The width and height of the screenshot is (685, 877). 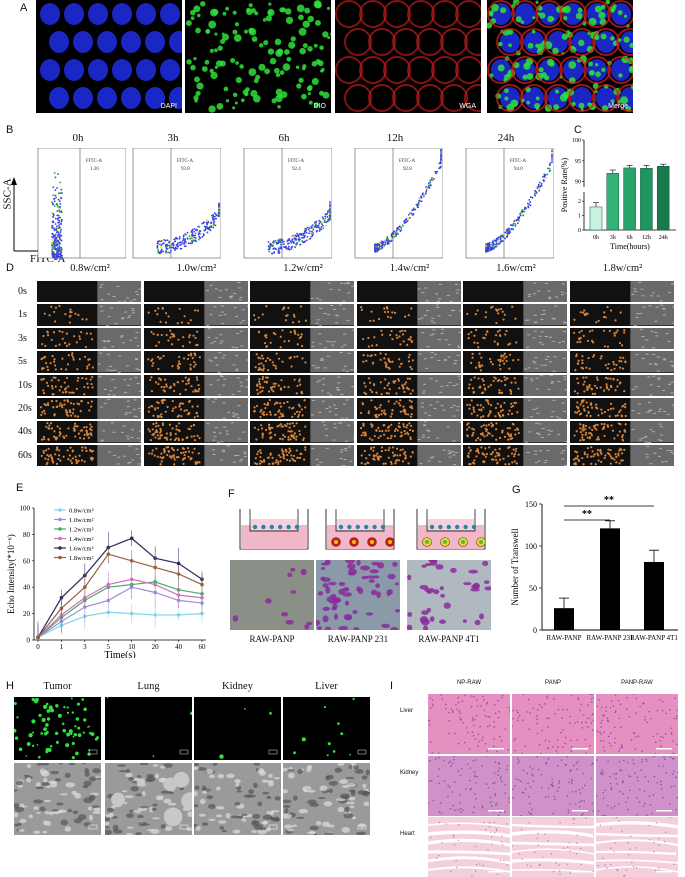 I want to click on panel-d-letter: D, so click(x=10, y=268).